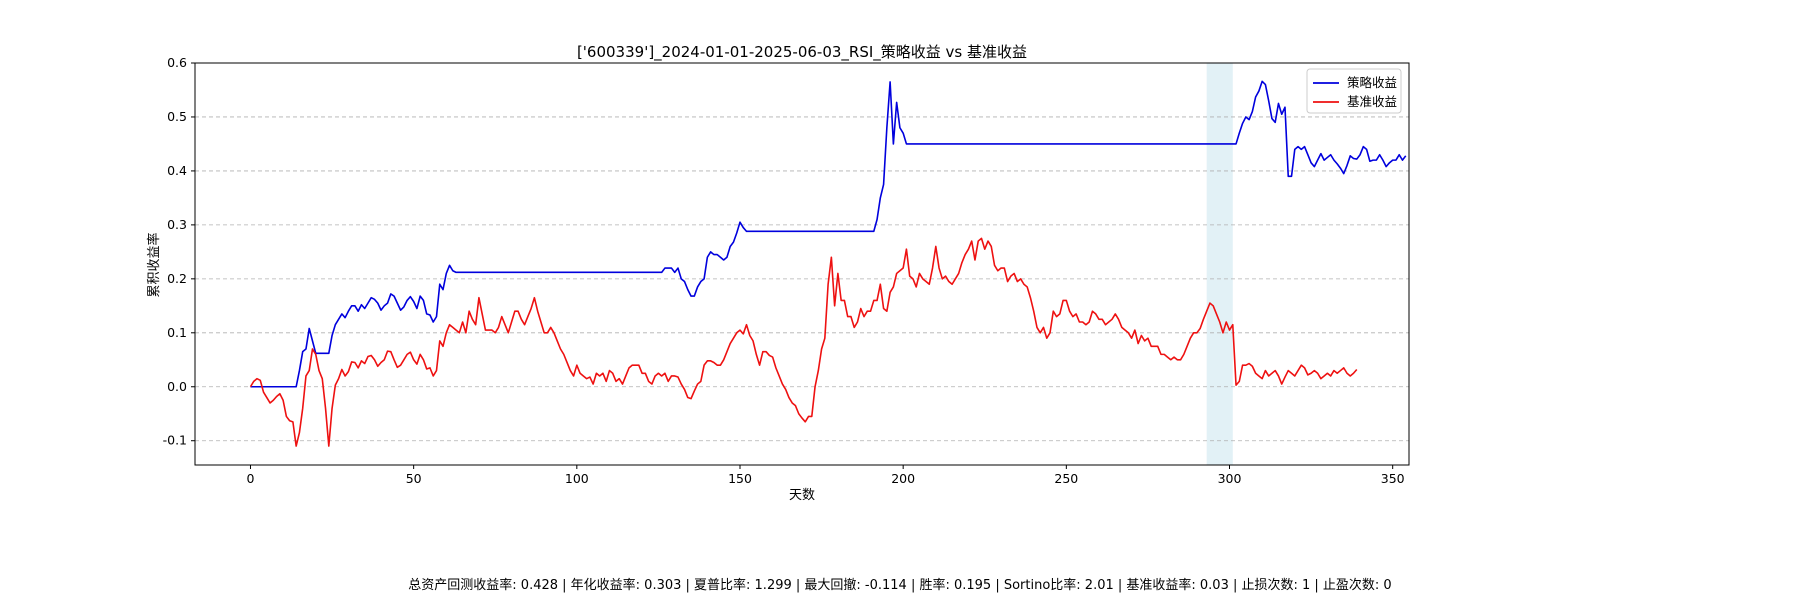 Image resolution: width=1800 pixels, height=600 pixels. I want to click on x-tick-label: 50, so click(414, 478).